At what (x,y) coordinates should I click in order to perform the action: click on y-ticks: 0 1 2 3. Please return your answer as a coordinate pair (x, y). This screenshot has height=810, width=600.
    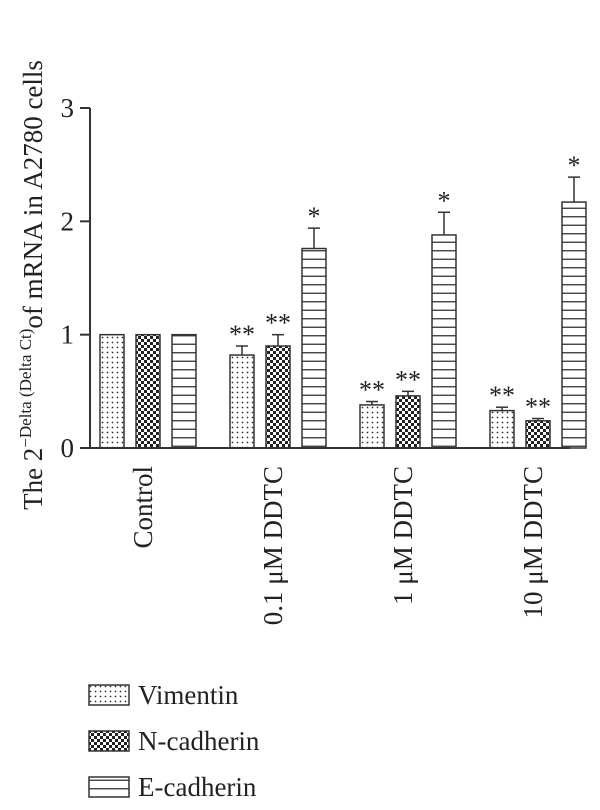
    Looking at the image, I should click on (75, 278).